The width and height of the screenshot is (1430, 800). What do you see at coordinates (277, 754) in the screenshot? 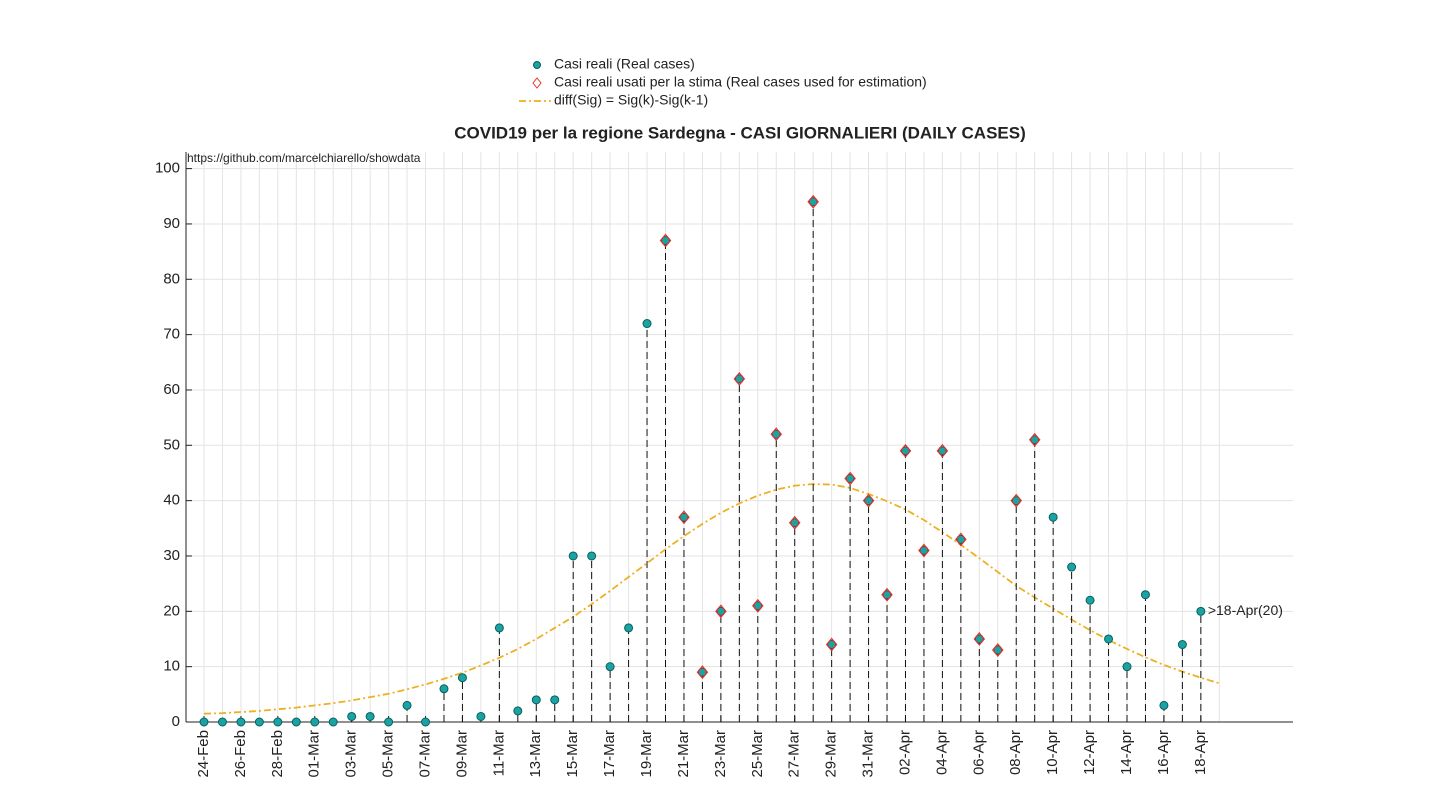
I see `x-tick-label: 28-Feb` at bounding box center [277, 754].